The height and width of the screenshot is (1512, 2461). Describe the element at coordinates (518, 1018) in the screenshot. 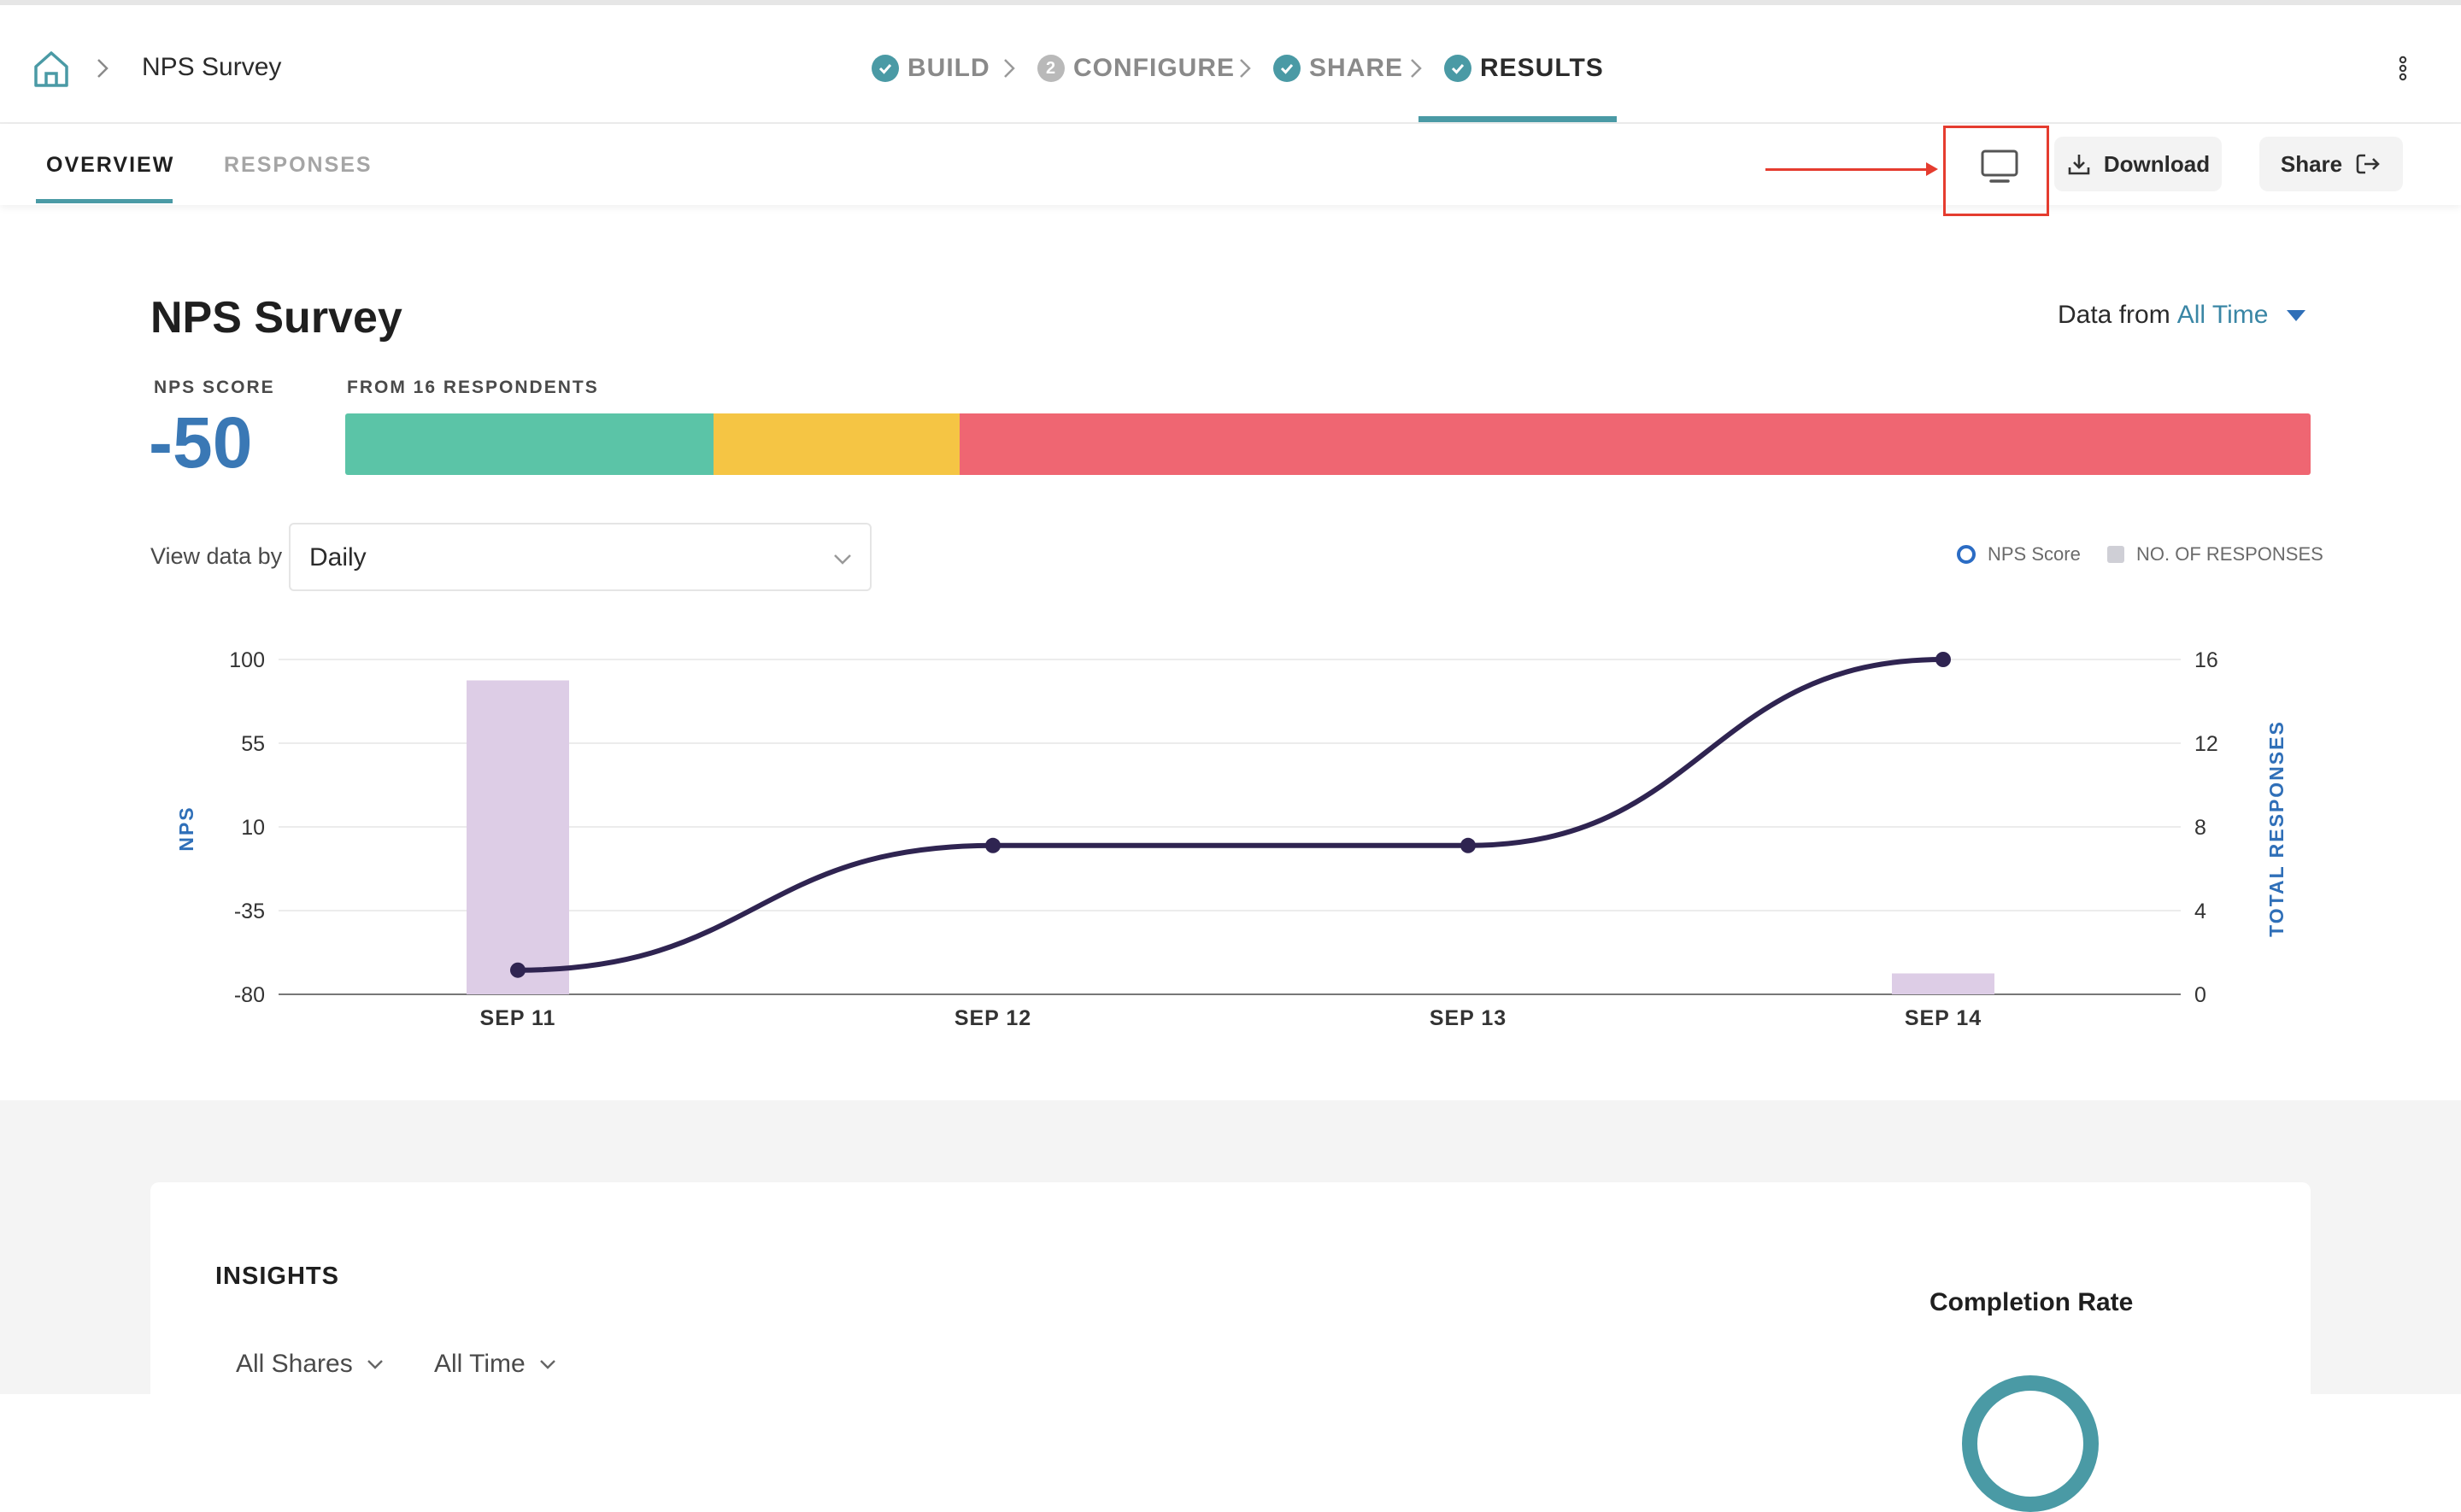

I see `x-tick-label: SEP 11` at that location.